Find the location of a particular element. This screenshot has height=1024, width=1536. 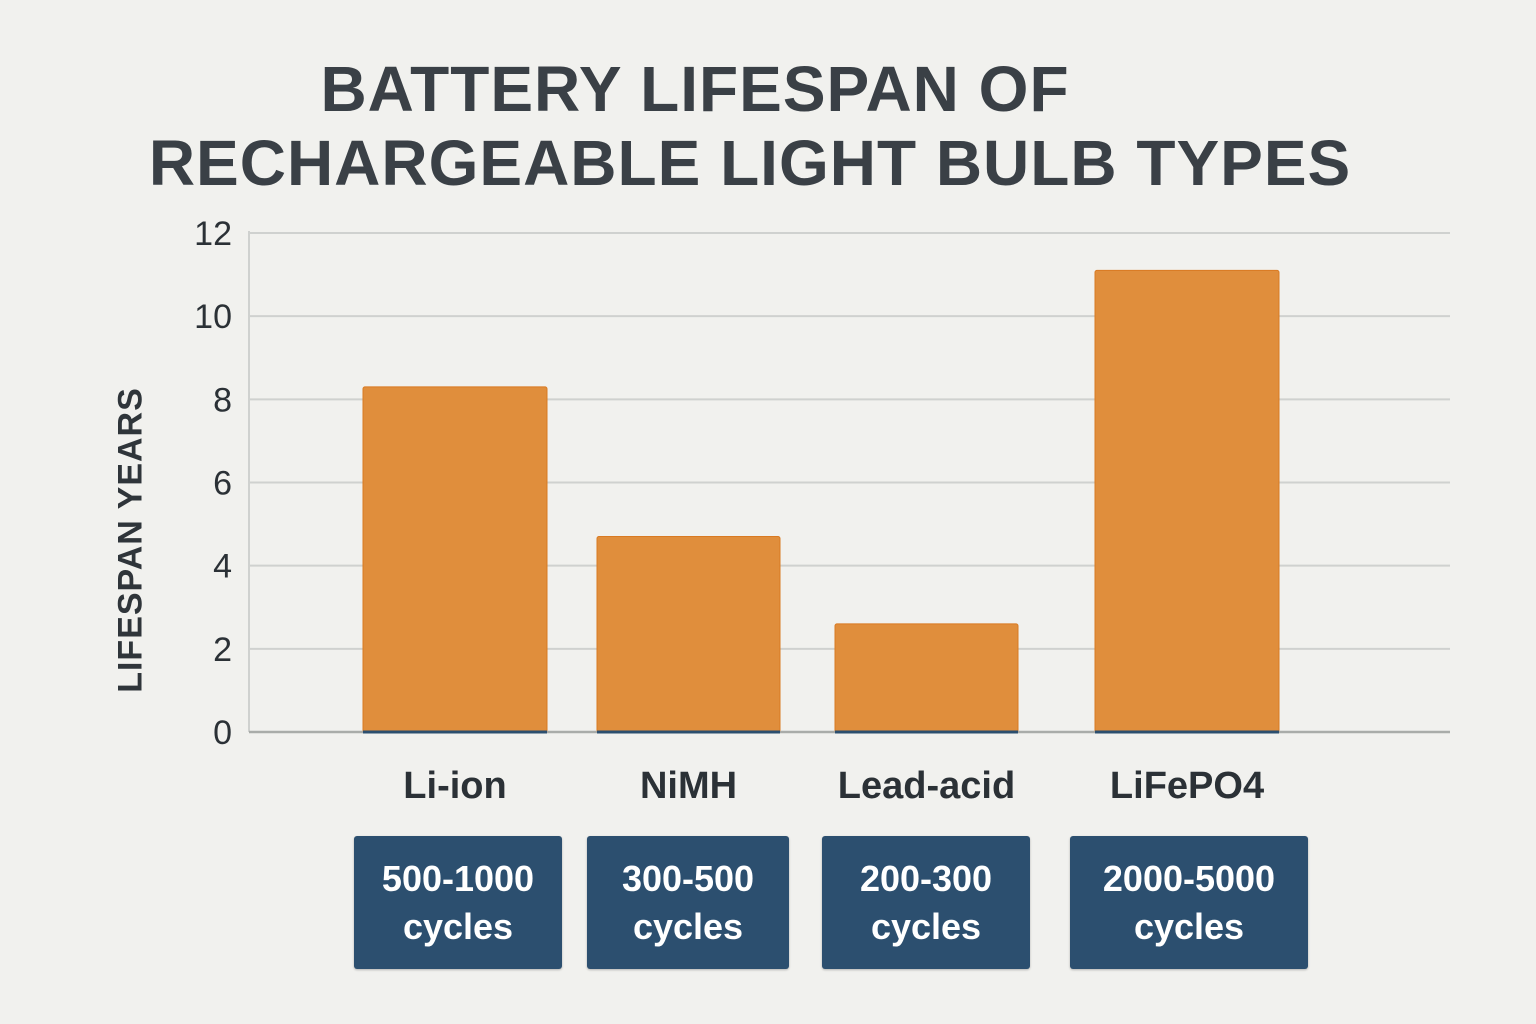

y-tick-label: 0 is located at coordinates (222, 733).